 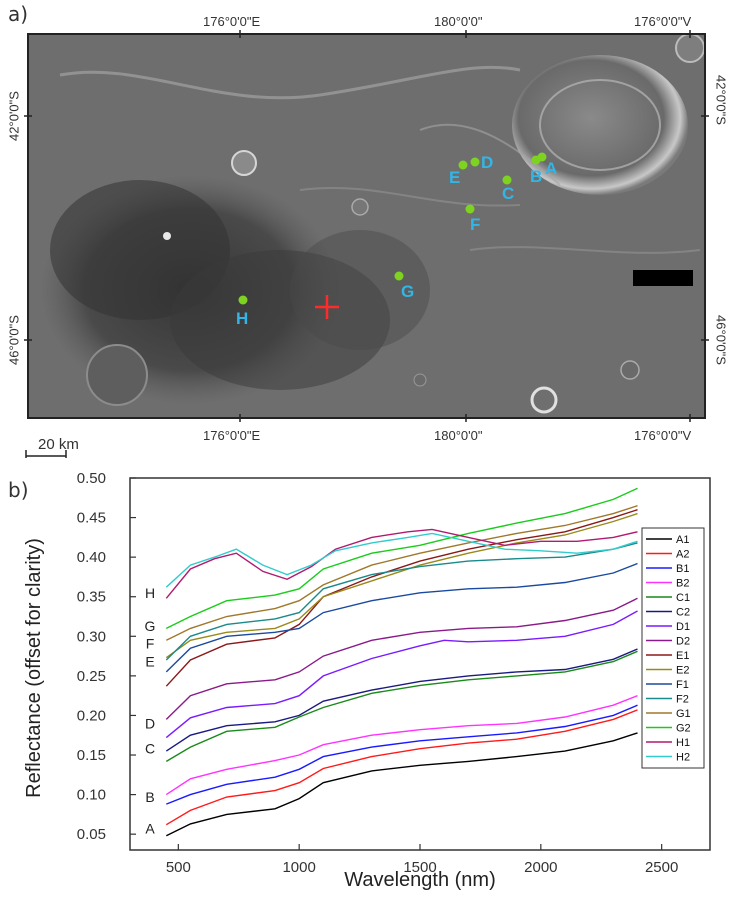 I want to click on legend-label-f1: F1, so click(x=682, y=685).